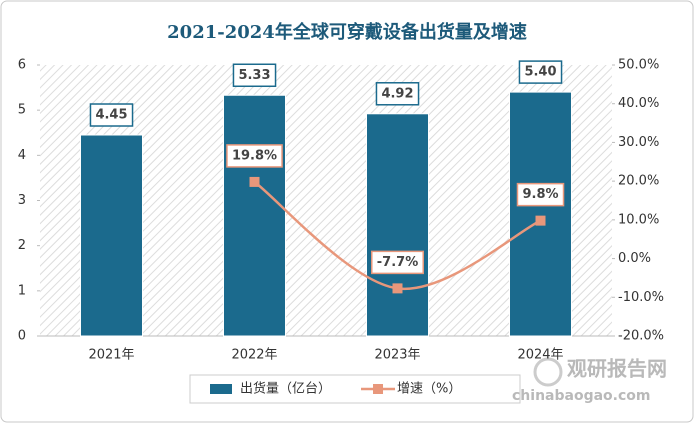 The image size is (695, 424). What do you see at coordinates (22, 200) in the screenshot?
I see `y-tick-label: 3` at bounding box center [22, 200].